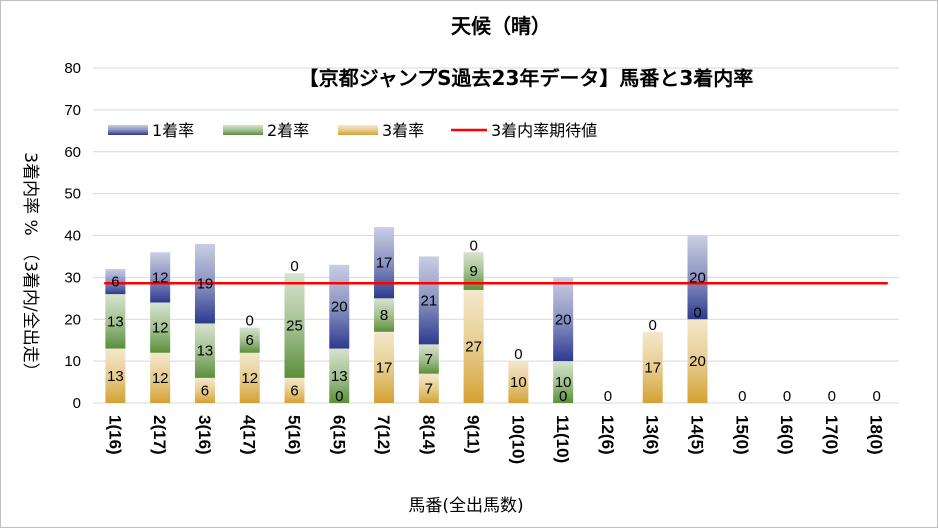 The width and height of the screenshot is (938, 529). I want to click on x-axis-label: 馬番(全出馬数), so click(465, 506).